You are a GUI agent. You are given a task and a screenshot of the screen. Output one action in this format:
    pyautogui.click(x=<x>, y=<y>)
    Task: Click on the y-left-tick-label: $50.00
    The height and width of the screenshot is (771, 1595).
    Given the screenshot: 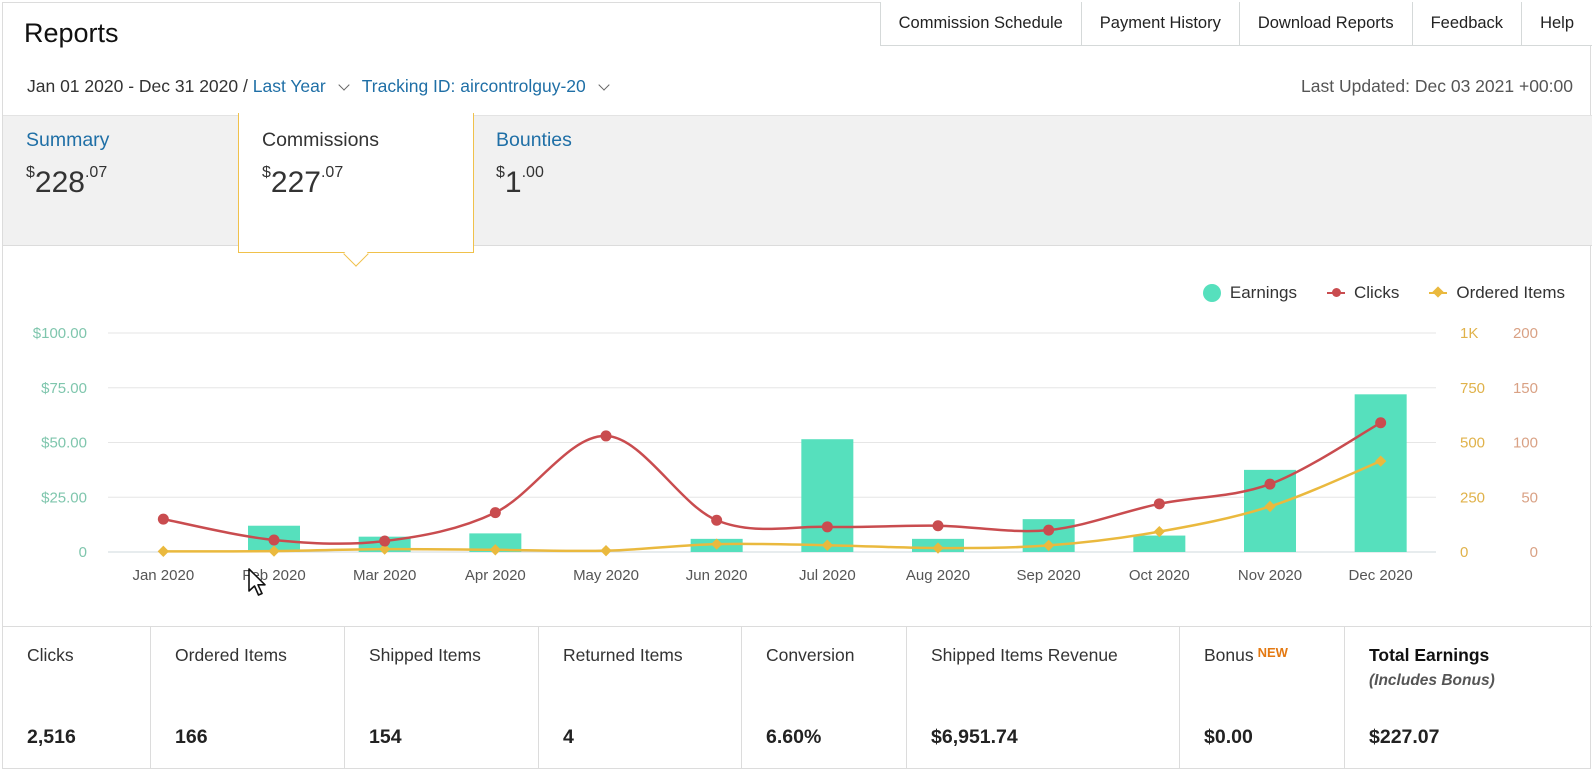 What is the action you would take?
    pyautogui.click(x=64, y=443)
    